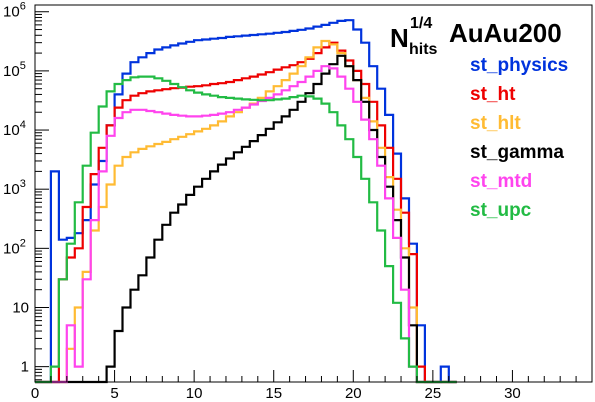 This screenshot has height=402, width=595. What do you see at coordinates (25, 367) in the screenshot?
I see `y-tick-label: 1` at bounding box center [25, 367].